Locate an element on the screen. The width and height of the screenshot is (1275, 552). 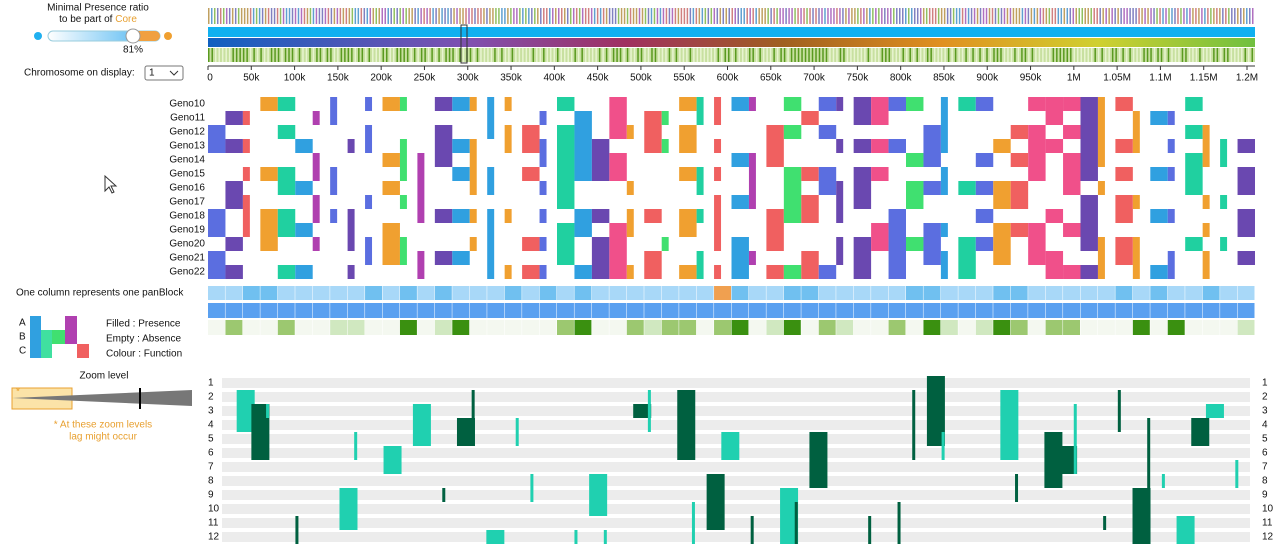
slider-knob is located at coordinates (133, 36).